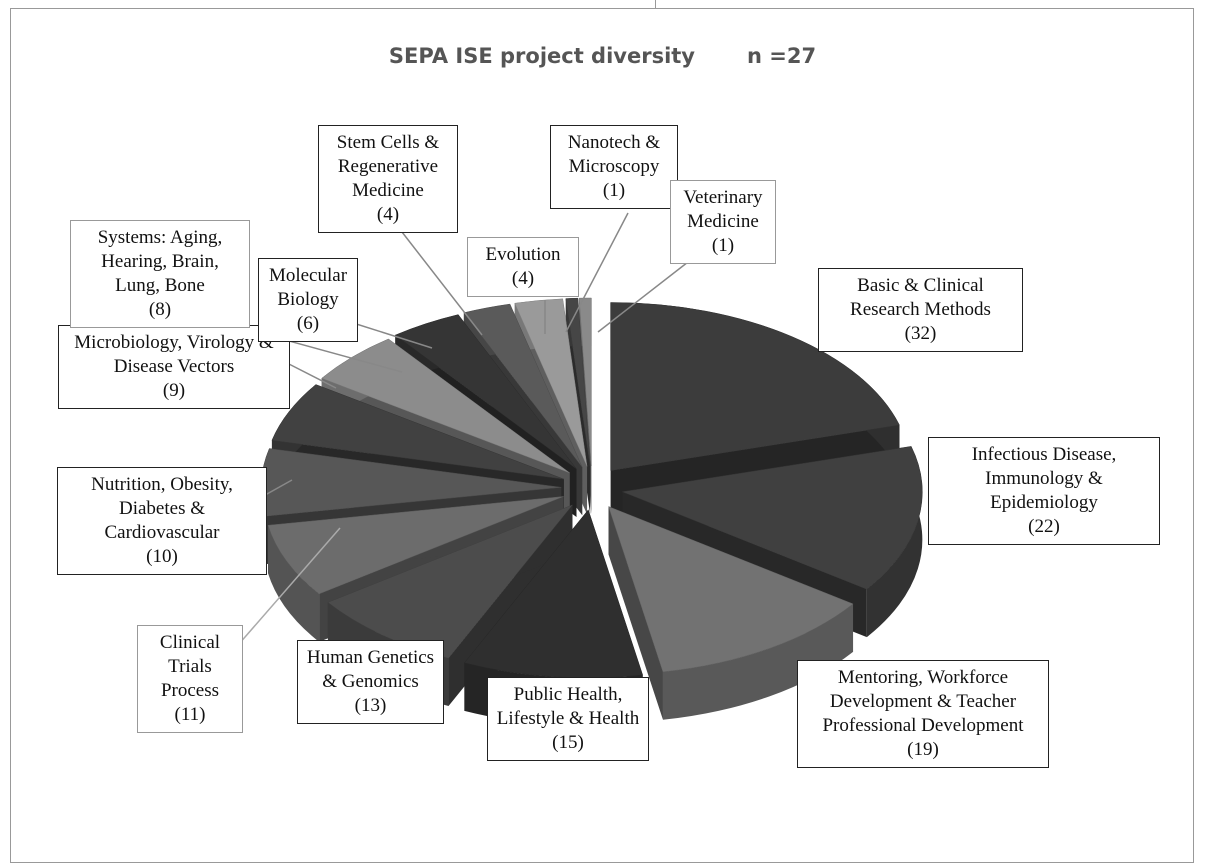 The image size is (1205, 865). What do you see at coordinates (568, 706) in the screenshot?
I see `category-label: Public Health, Lifestyle & Health` at bounding box center [568, 706].